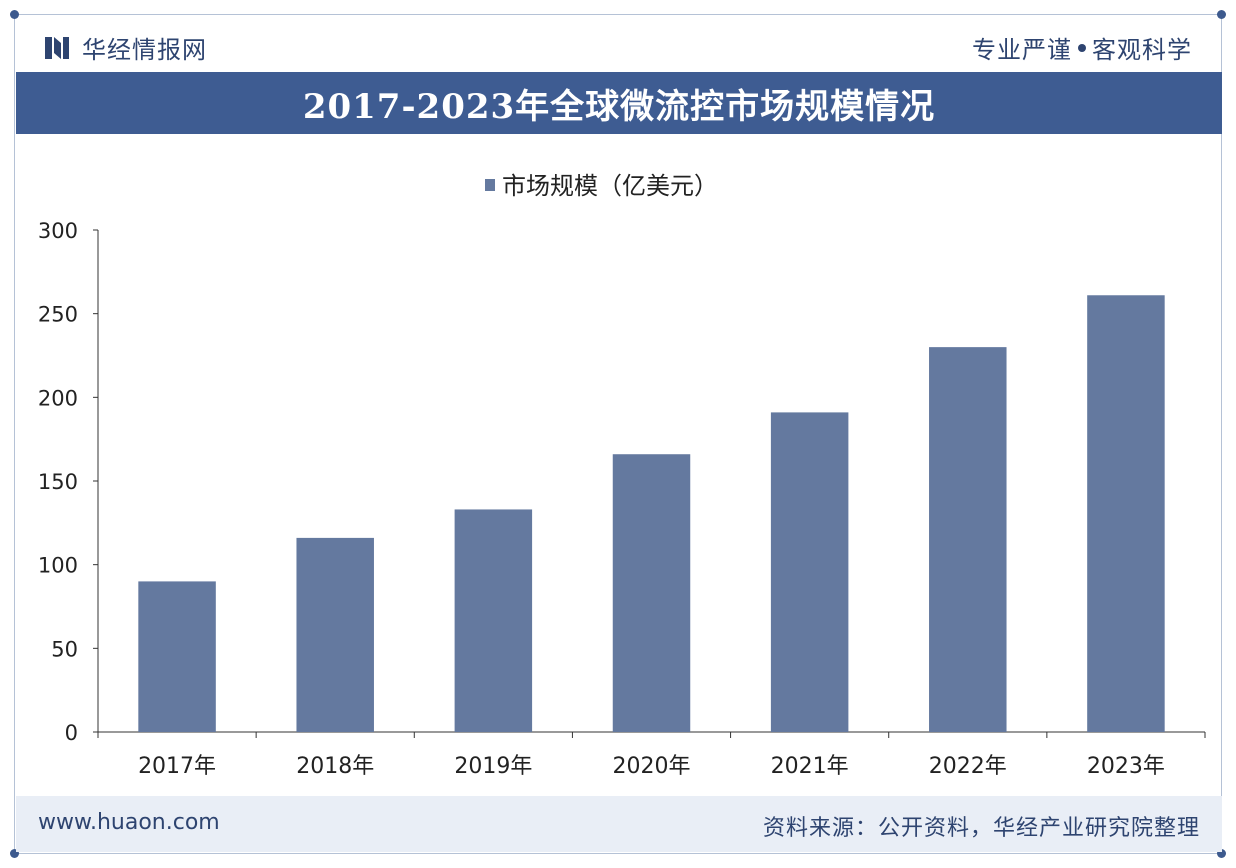 This screenshot has width=1236, height=868. I want to click on x-tick-label: 2023年, so click(1126, 766).